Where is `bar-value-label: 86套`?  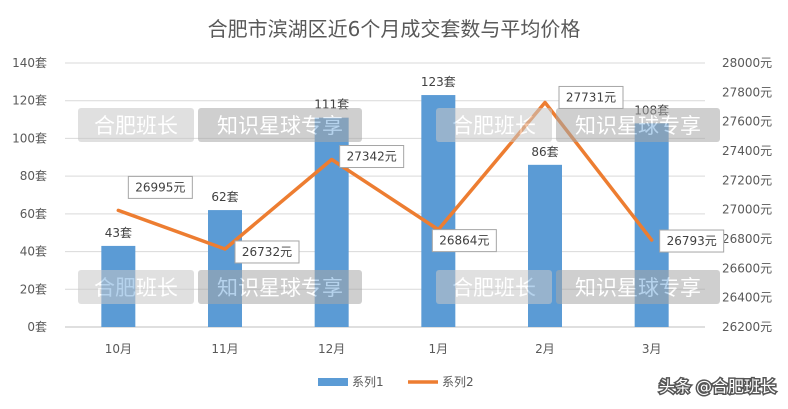 bar-value-label: 86套 is located at coordinates (544, 152).